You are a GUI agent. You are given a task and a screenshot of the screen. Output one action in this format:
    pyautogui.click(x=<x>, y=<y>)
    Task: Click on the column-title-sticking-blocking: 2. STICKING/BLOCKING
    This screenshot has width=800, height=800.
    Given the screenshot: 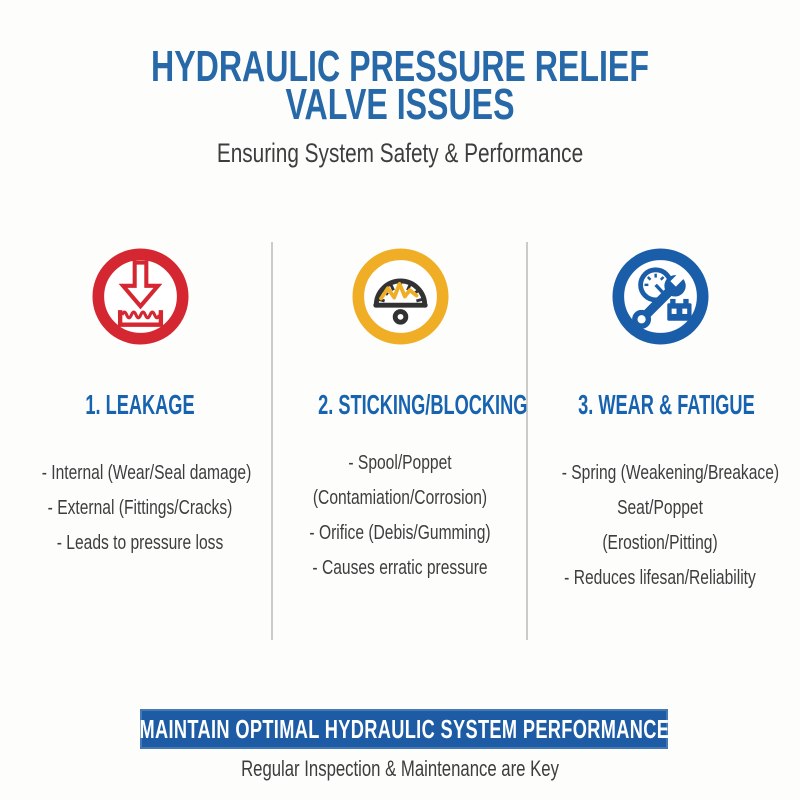 What is the action you would take?
    pyautogui.click(x=423, y=404)
    